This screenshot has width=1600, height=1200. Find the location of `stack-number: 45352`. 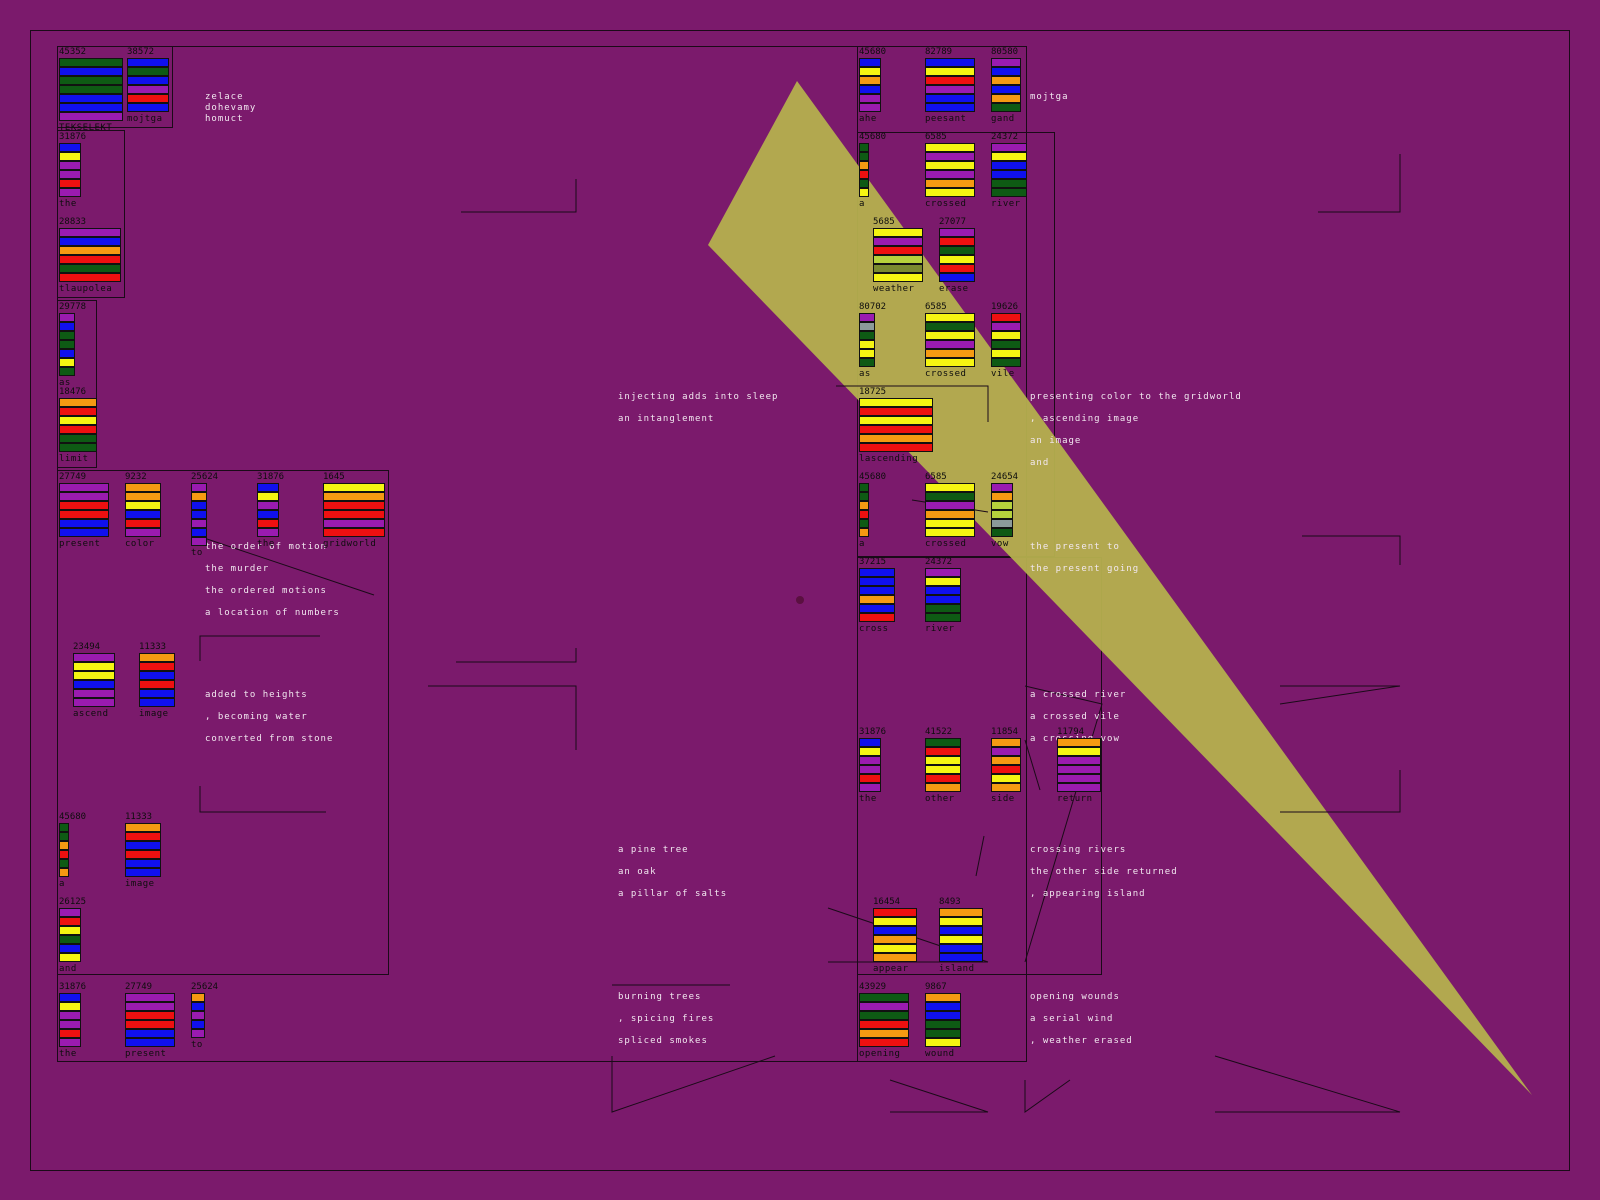

stack-number: 45352 is located at coordinates (73, 52).